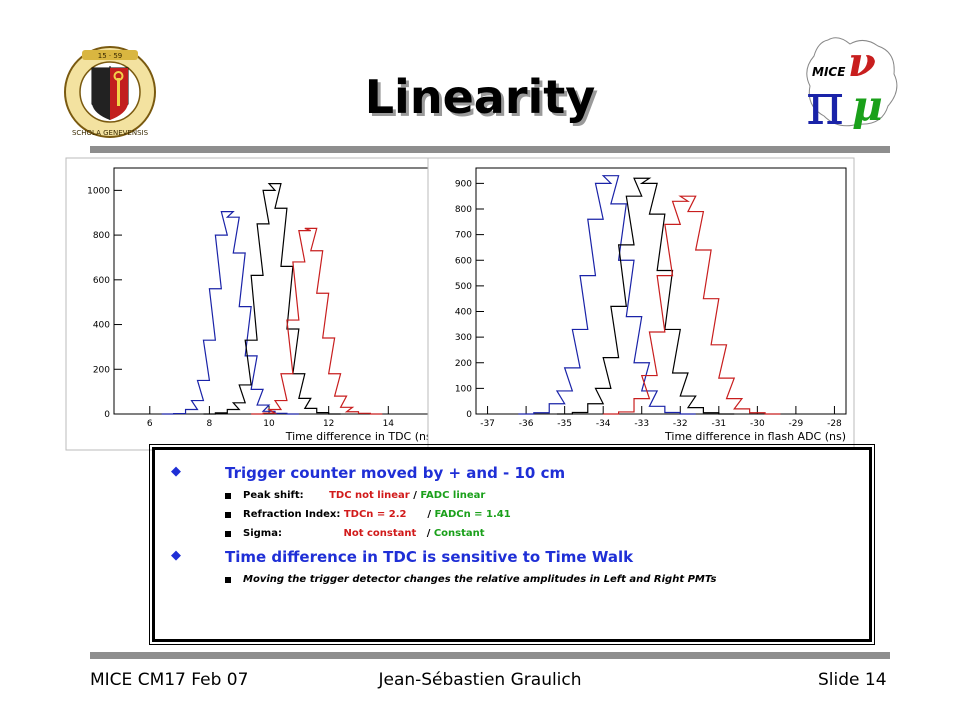 This screenshot has width=960, height=720. I want to click on x-tick-label: 12, so click(328, 424).